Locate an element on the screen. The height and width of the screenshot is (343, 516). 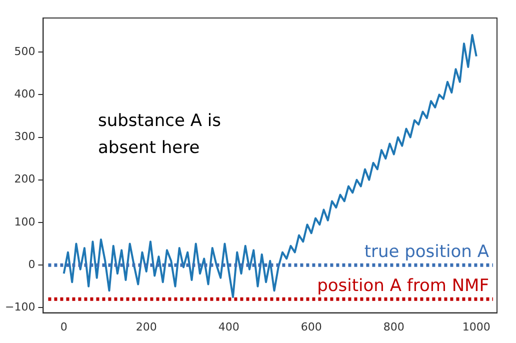
x-tick-label: 0 is located at coordinates (64, 327).